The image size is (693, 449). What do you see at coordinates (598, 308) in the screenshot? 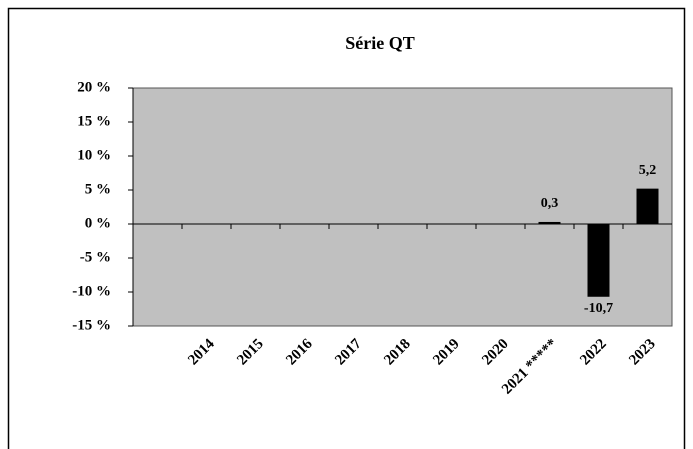
I see `value-label: -10,7` at bounding box center [598, 308].